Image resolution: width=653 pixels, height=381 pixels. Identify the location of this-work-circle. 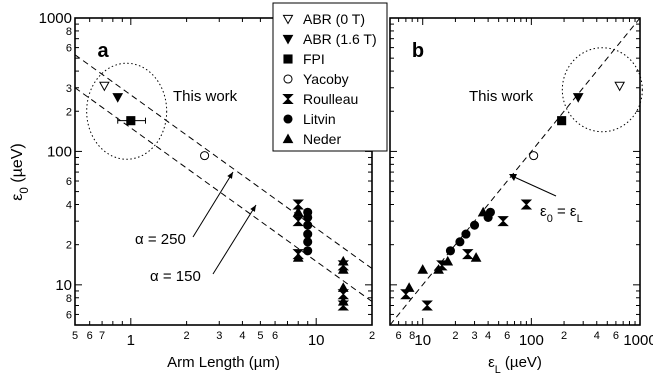
(127, 111).